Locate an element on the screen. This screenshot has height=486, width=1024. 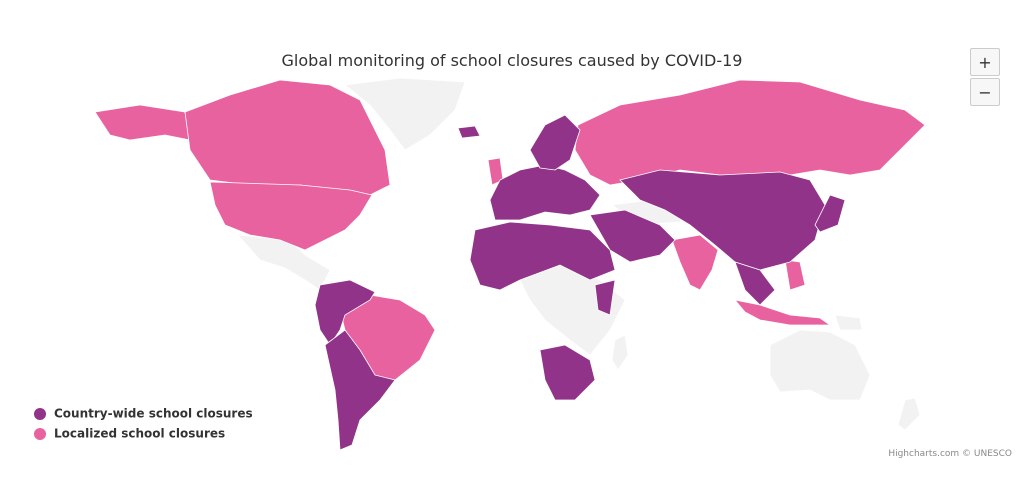
southern-south-america is located at coordinates (360, 390).